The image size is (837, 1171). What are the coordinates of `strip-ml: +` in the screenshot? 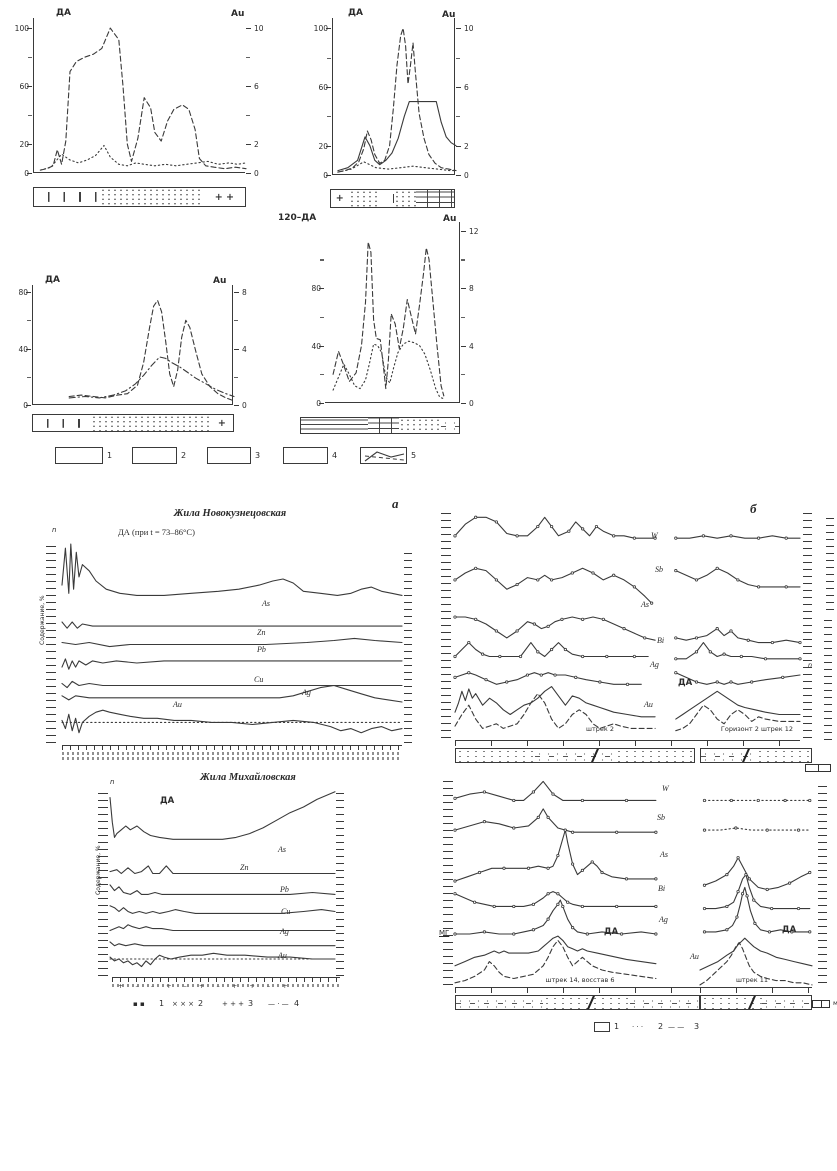 It's located at (133, 423).